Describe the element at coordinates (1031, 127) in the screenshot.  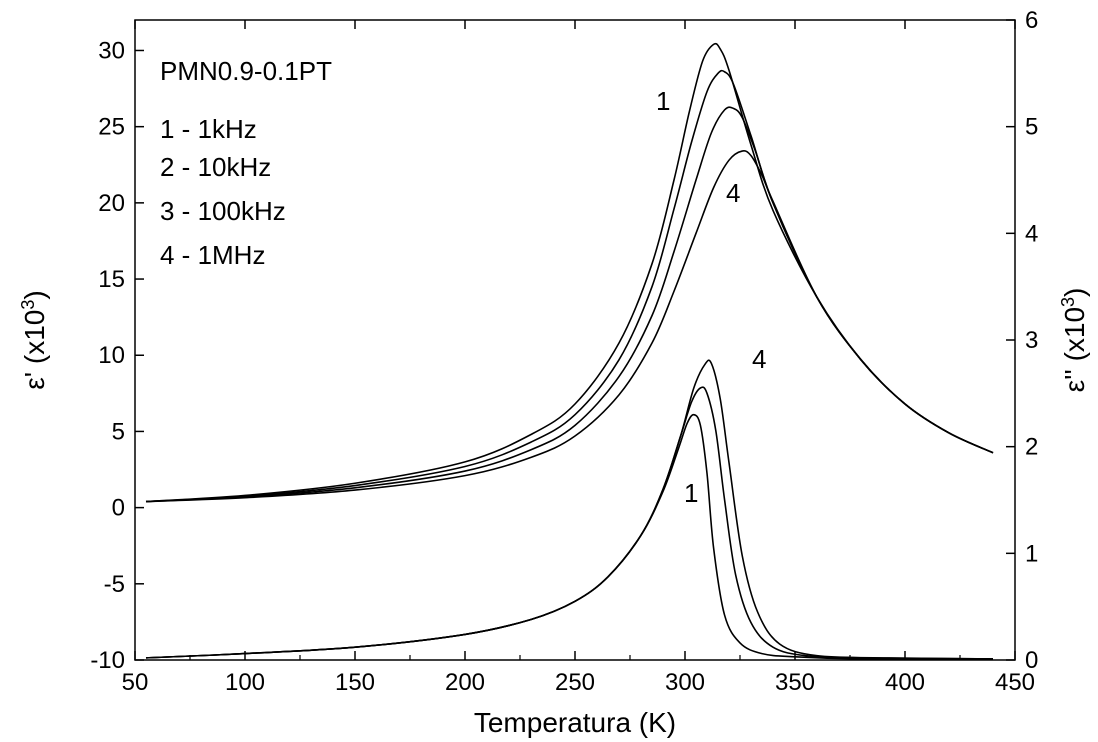
I see `y-right-tick-label: 5` at that location.